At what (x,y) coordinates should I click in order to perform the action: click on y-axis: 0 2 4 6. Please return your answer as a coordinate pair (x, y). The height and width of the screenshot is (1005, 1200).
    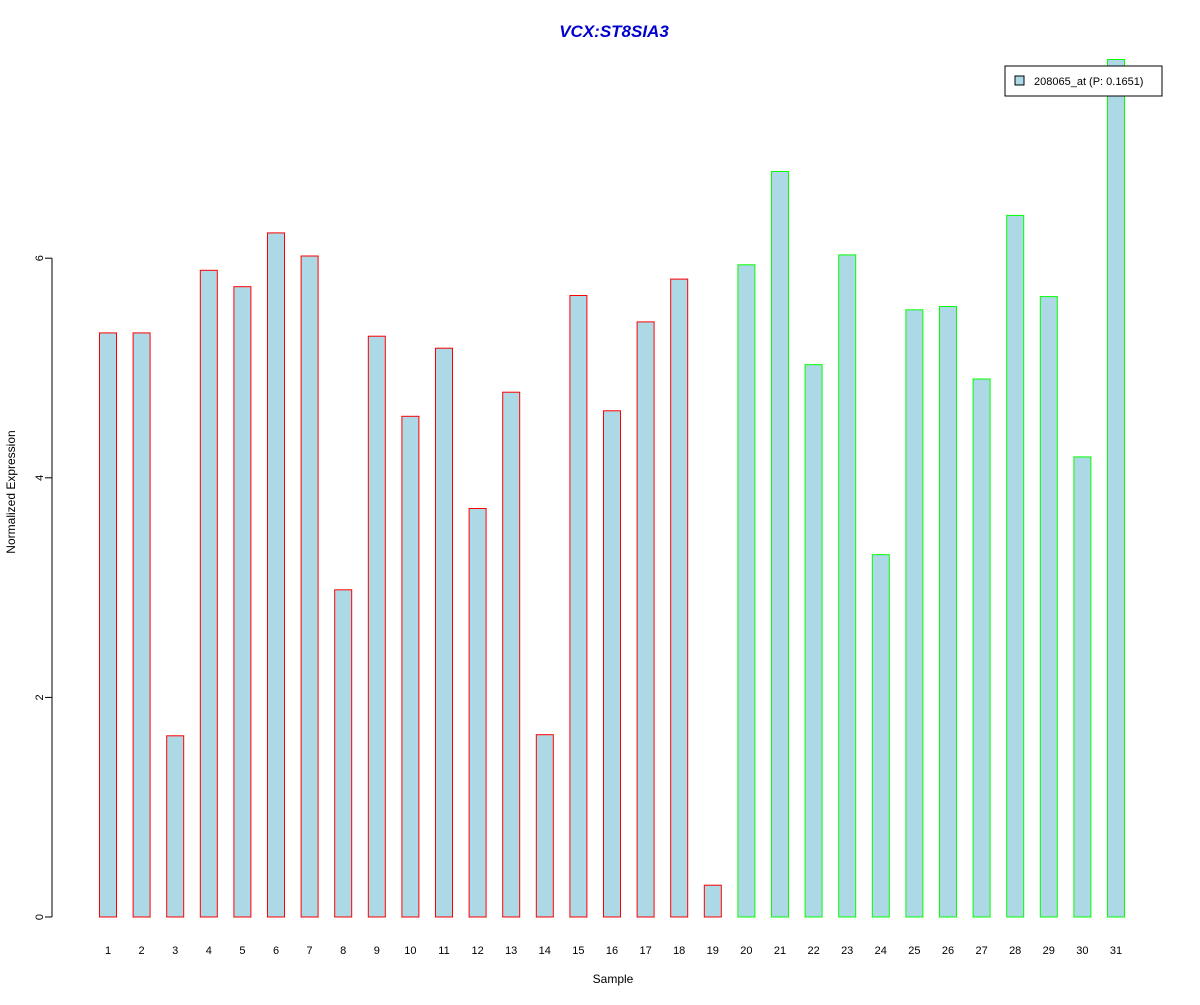
    Looking at the image, I should click on (43, 587).